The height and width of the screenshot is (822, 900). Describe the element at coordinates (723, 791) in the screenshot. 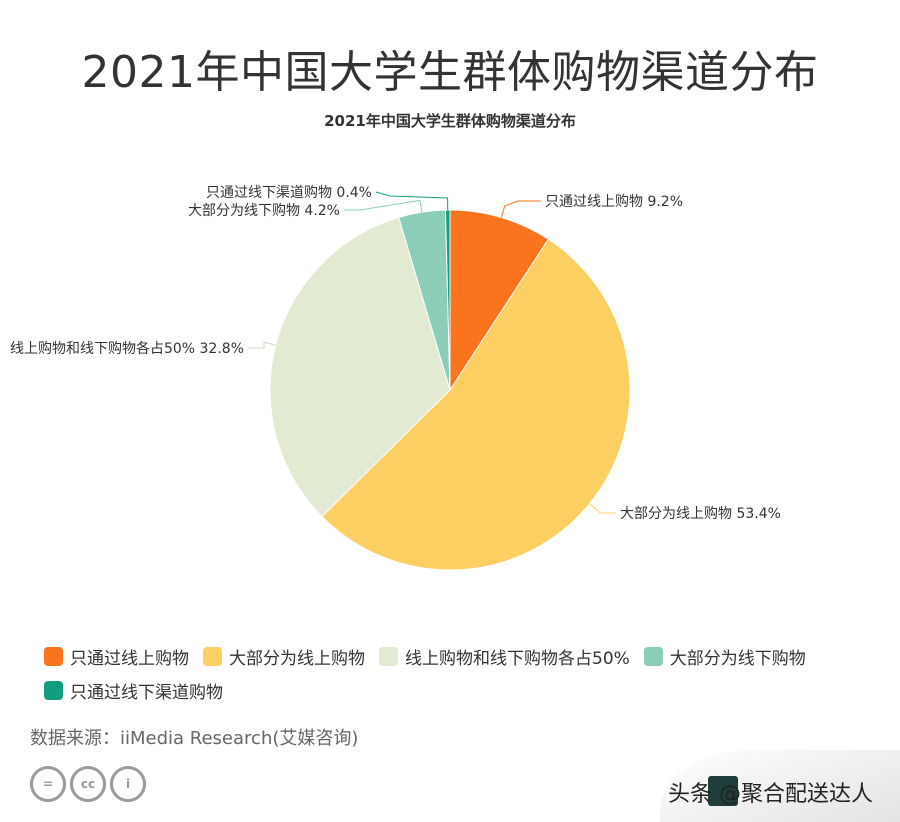

I see `watermark-logo` at that location.